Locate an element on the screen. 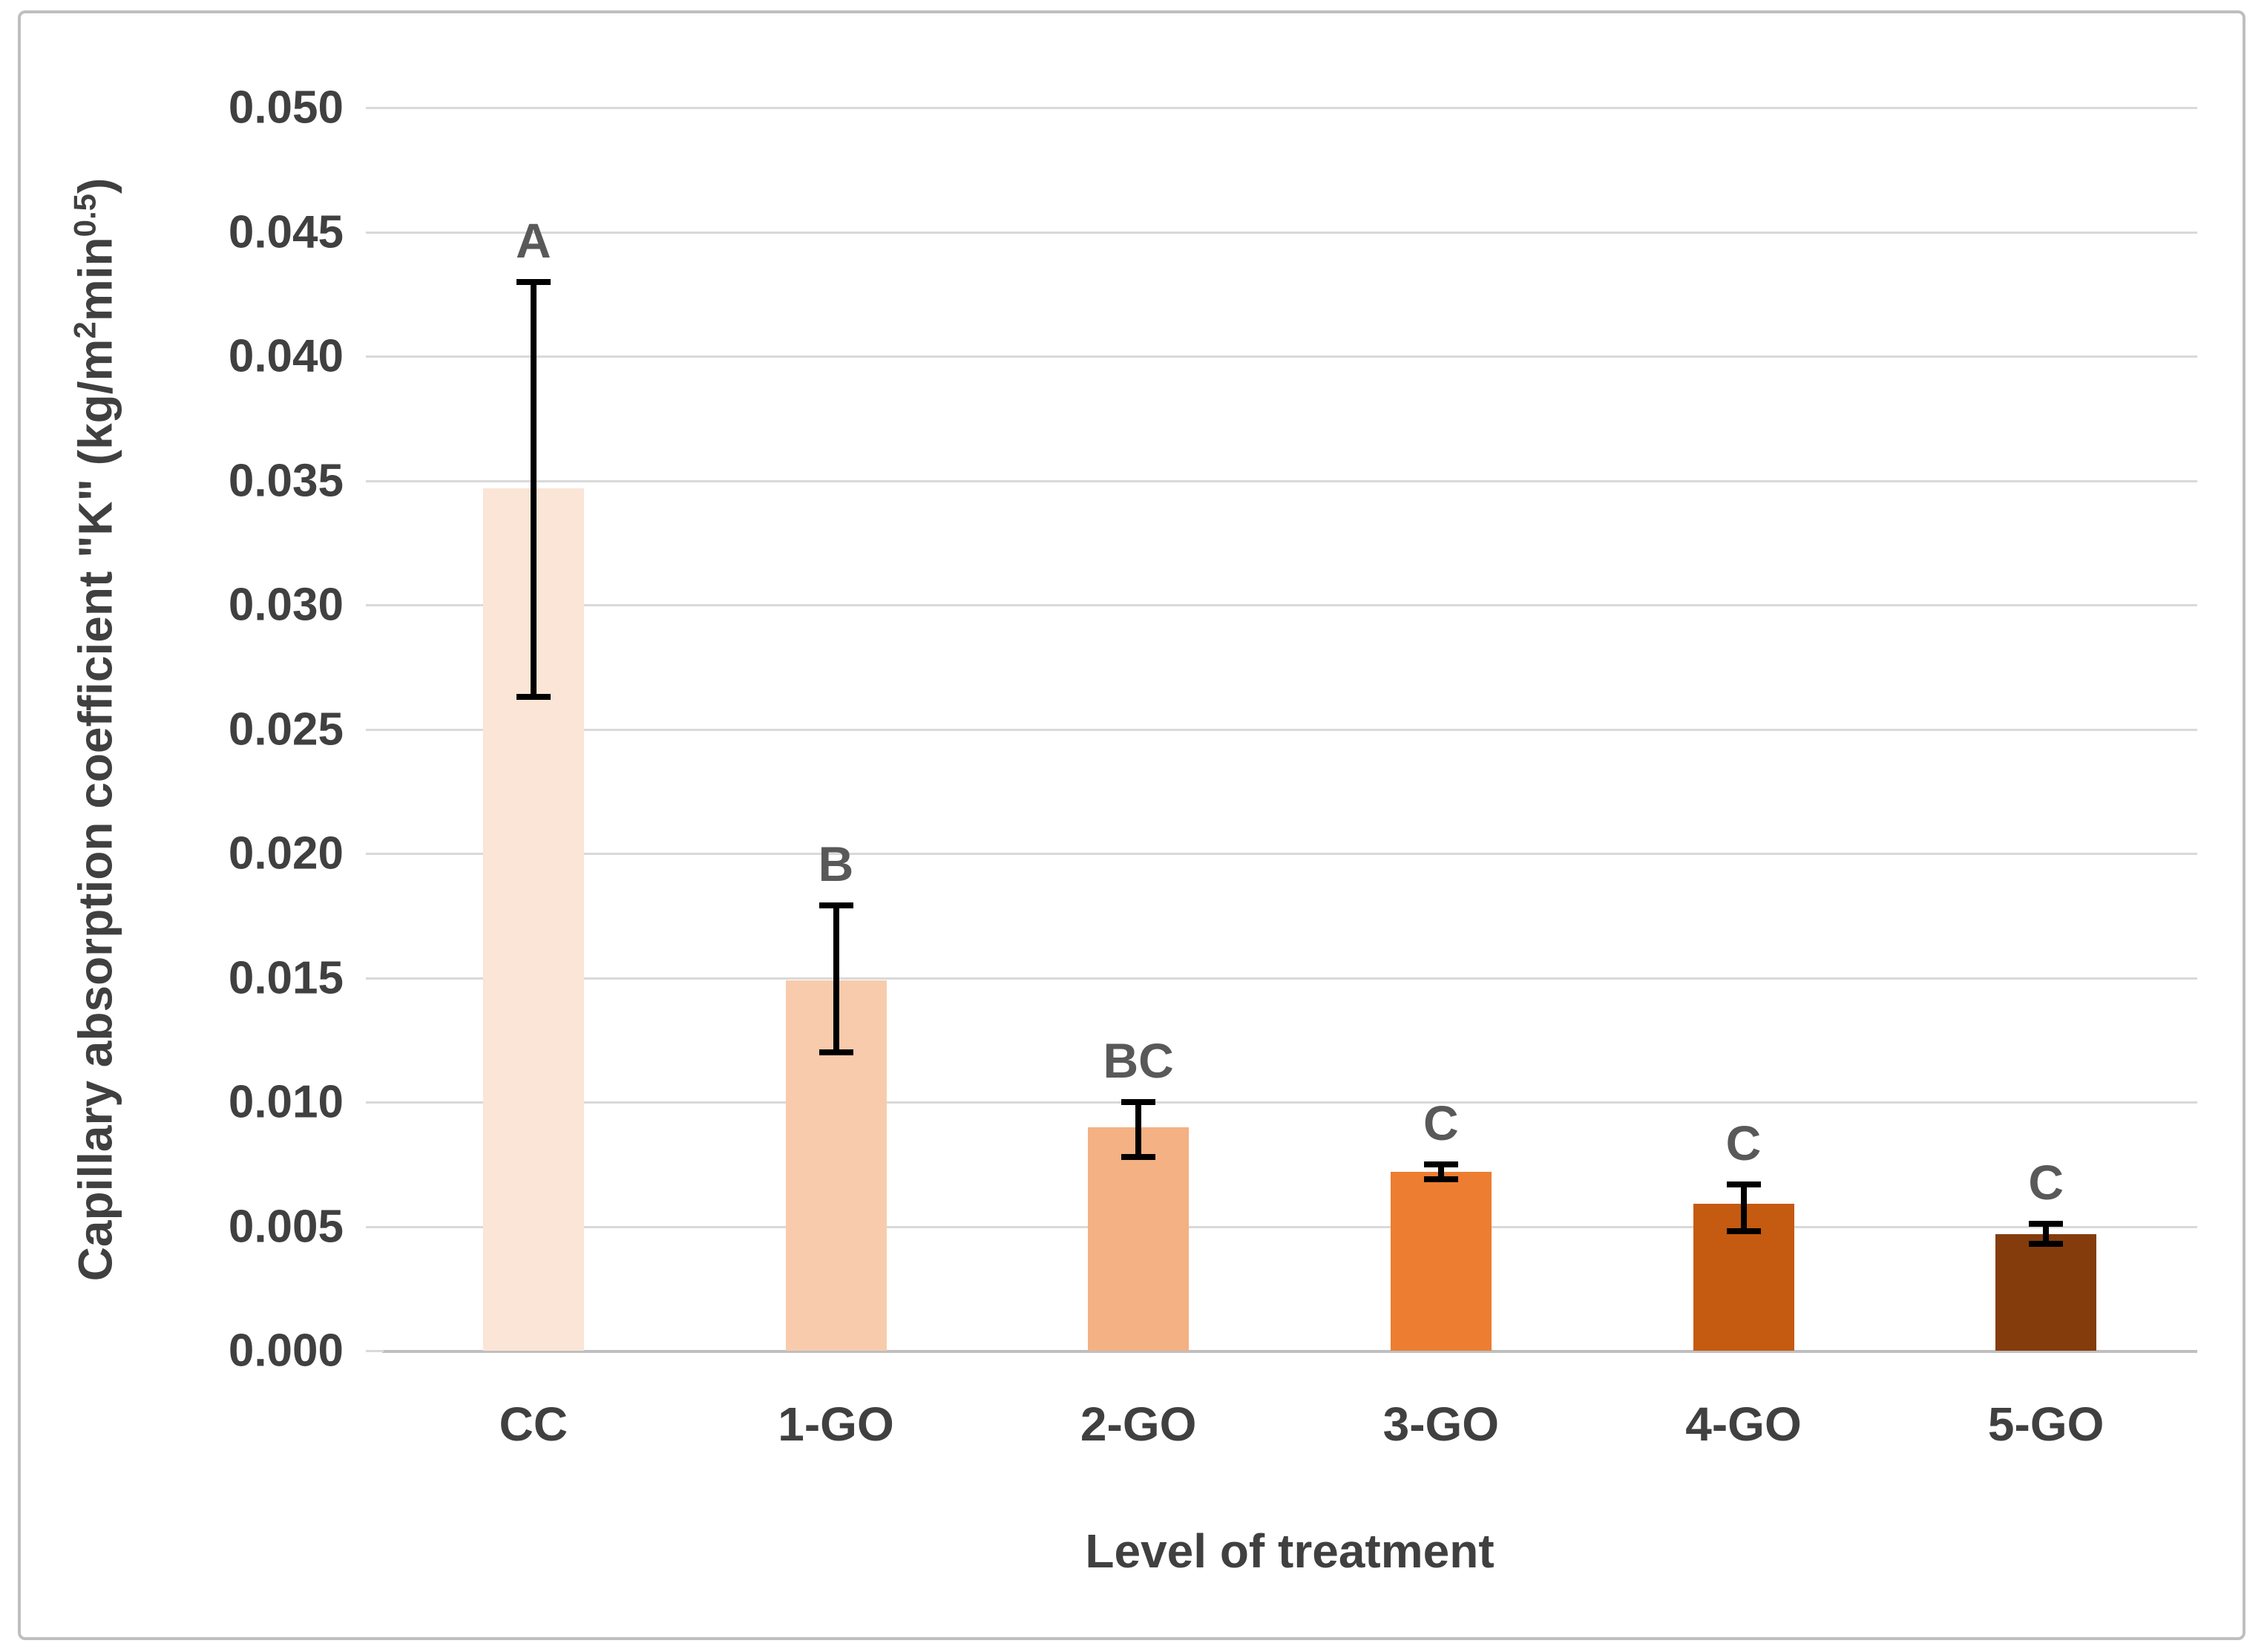 This screenshot has width=2267, height=1652. y-axis-title-sup-2: 2 is located at coordinates (84, 330).